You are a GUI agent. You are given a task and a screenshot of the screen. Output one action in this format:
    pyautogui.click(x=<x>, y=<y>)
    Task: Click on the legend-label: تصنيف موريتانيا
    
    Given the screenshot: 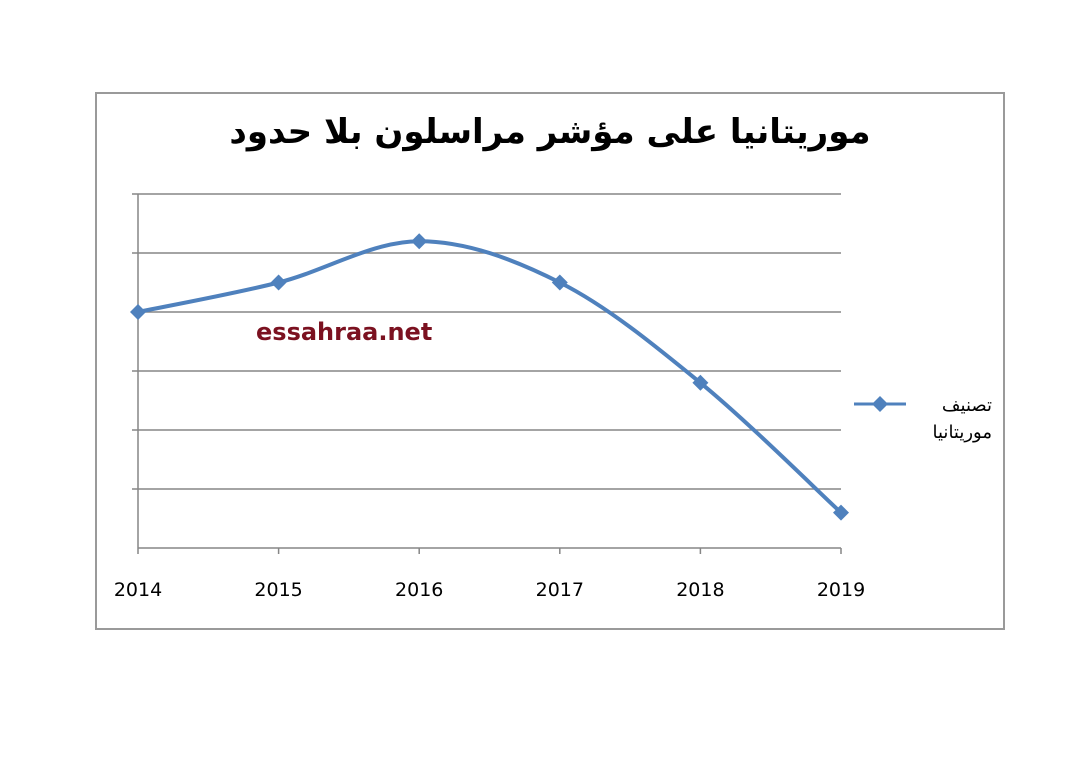 What is the action you would take?
    pyautogui.click(x=962, y=419)
    